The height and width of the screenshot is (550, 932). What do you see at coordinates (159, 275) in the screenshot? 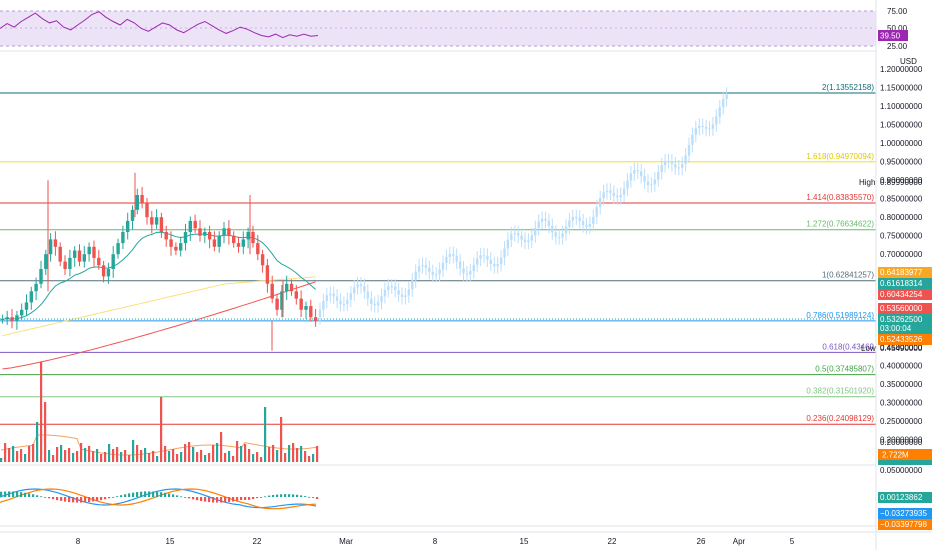
I see `ema-short-line` at bounding box center [159, 275].